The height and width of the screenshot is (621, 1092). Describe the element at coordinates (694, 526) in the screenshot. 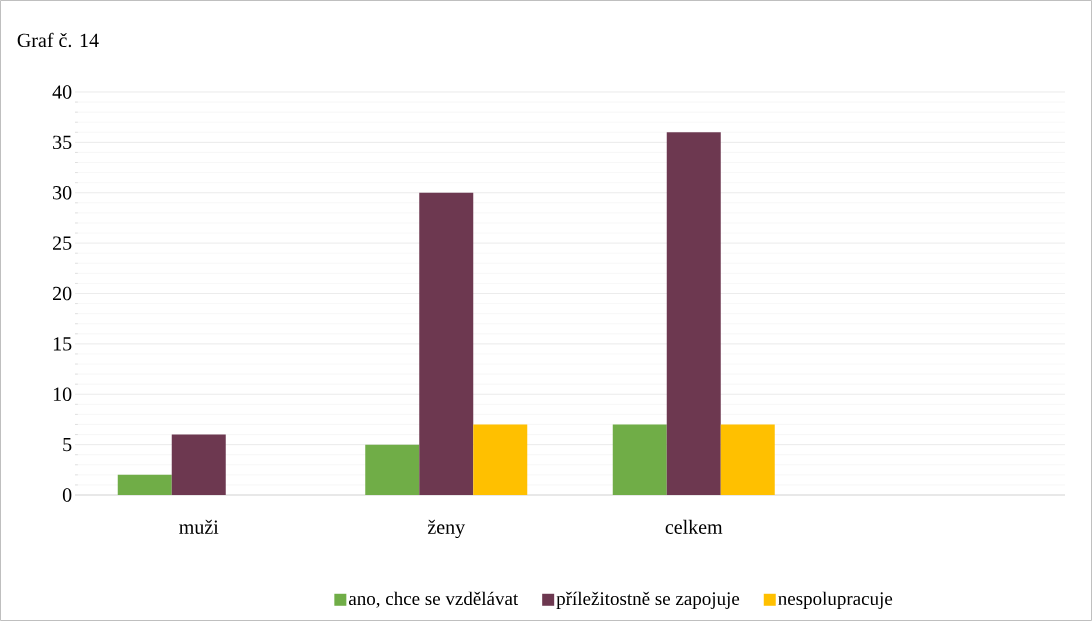

I see `x-tick-label: celkem` at that location.